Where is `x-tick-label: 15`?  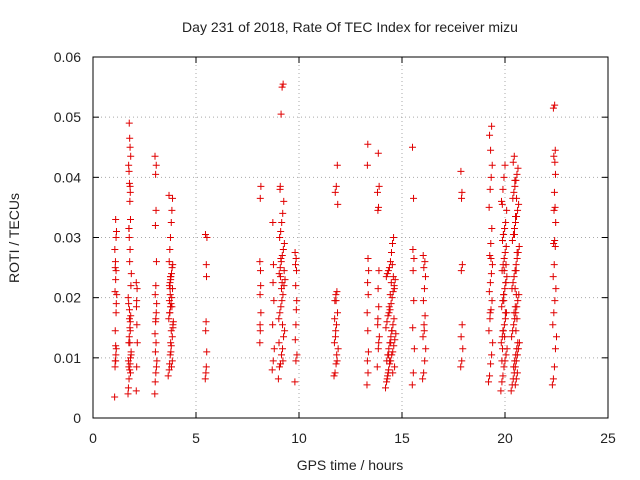 x-tick-label: 15 is located at coordinates (402, 438).